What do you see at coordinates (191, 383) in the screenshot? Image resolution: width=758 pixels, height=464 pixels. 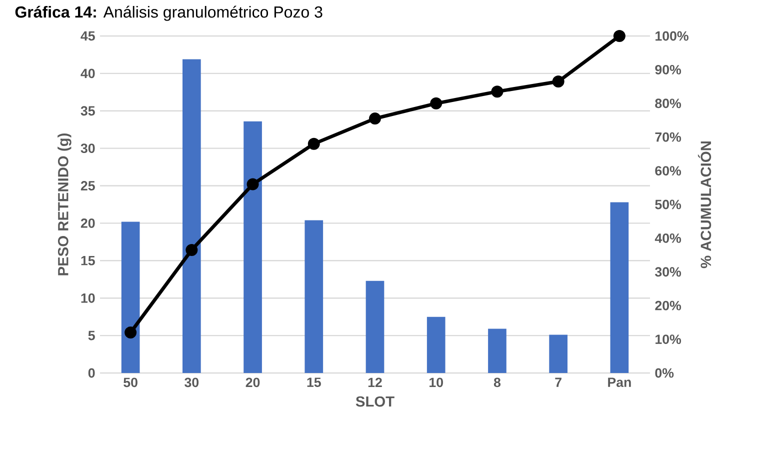 I see `x-tick-label: 30` at bounding box center [191, 383].